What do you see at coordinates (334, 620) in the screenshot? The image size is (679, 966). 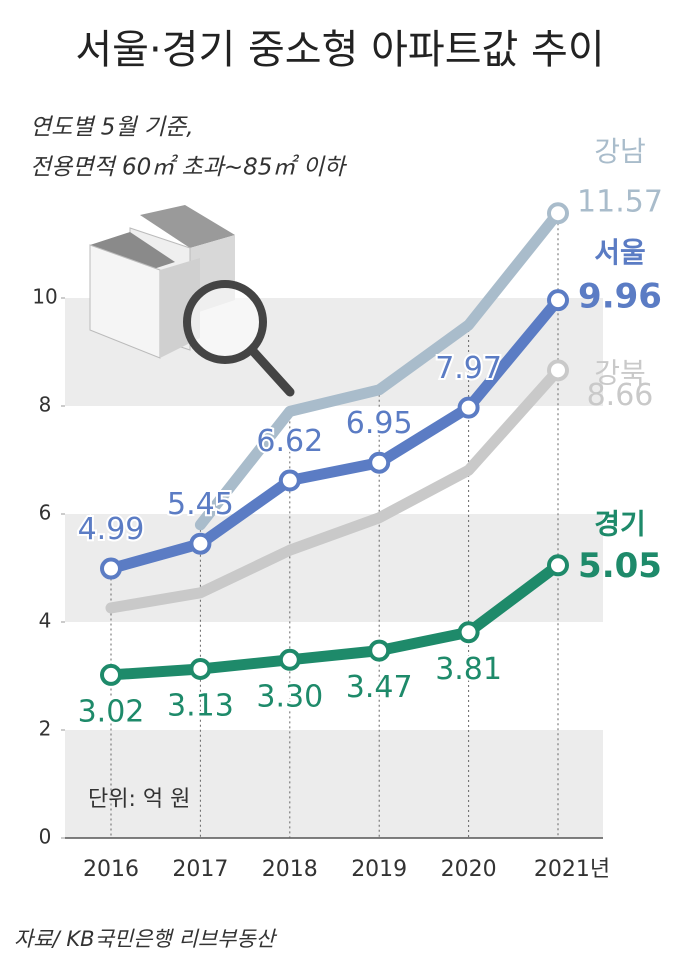 I see `series-line` at bounding box center [334, 620].